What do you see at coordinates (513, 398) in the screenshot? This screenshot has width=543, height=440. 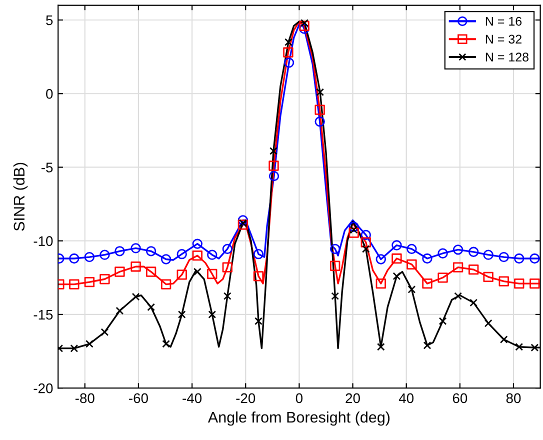 I see `x-tick-label: 80` at bounding box center [513, 398].